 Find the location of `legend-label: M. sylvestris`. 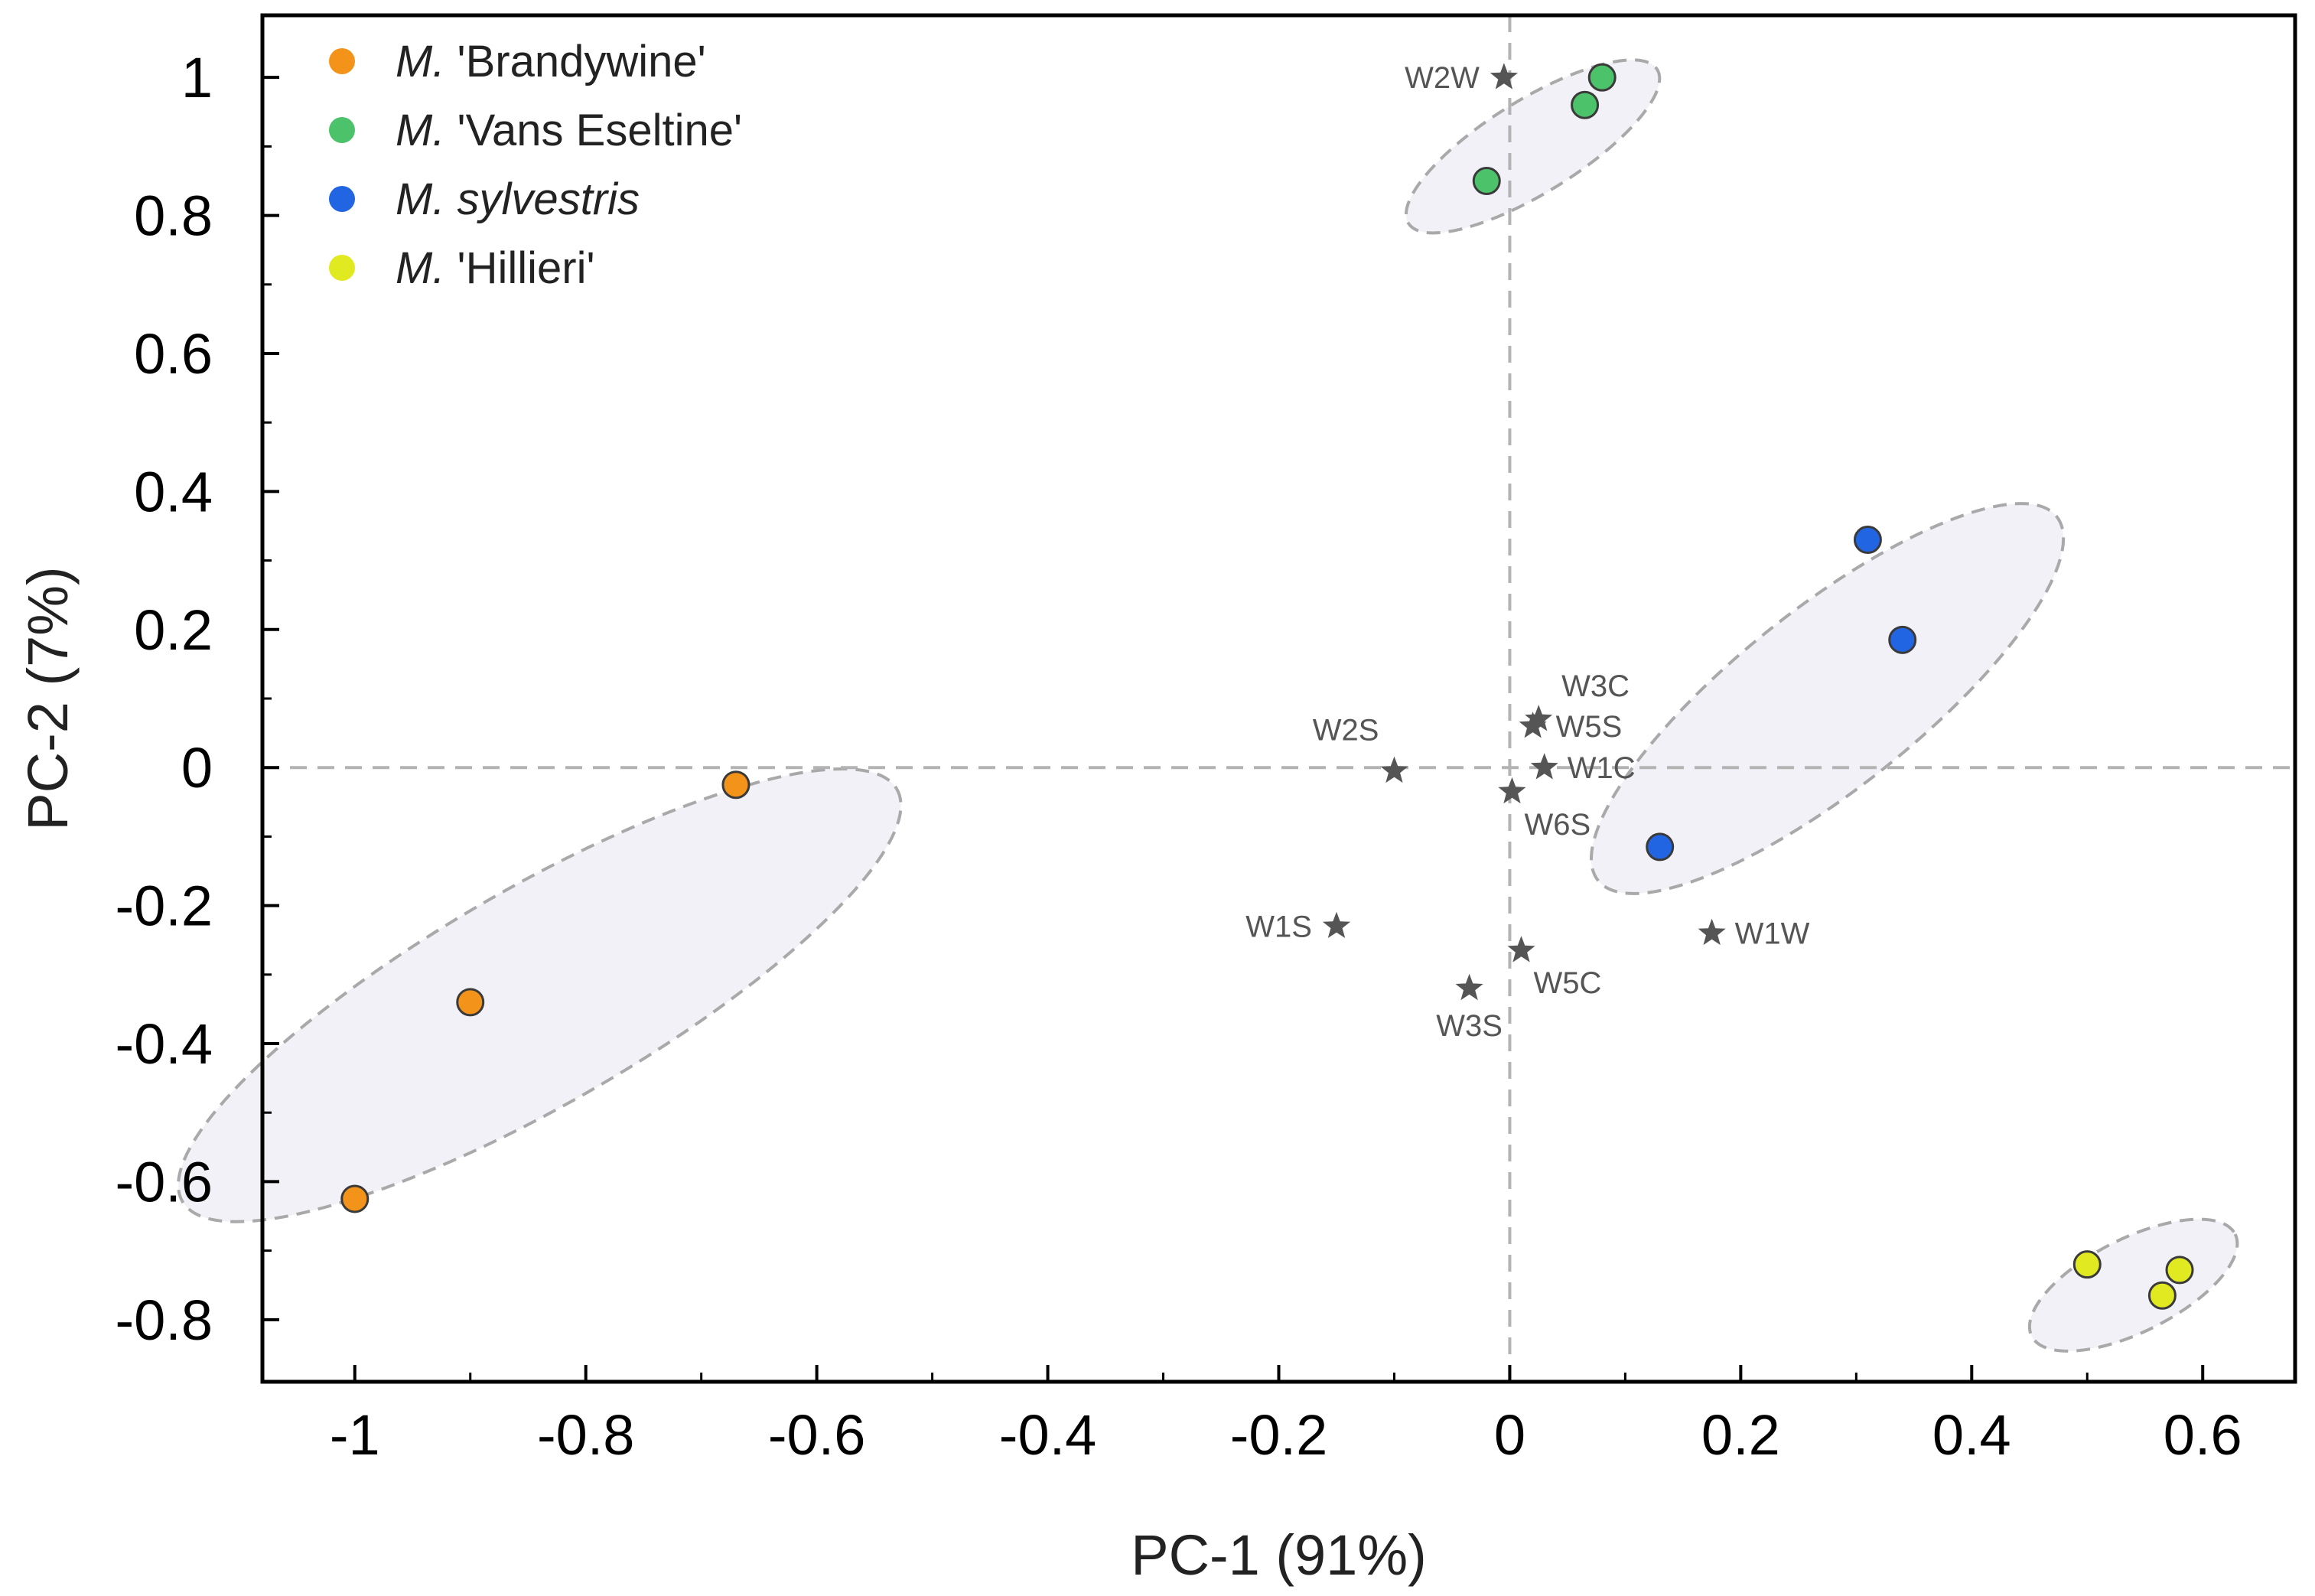

legend-label: M. sylvestris is located at coordinates (518, 199).